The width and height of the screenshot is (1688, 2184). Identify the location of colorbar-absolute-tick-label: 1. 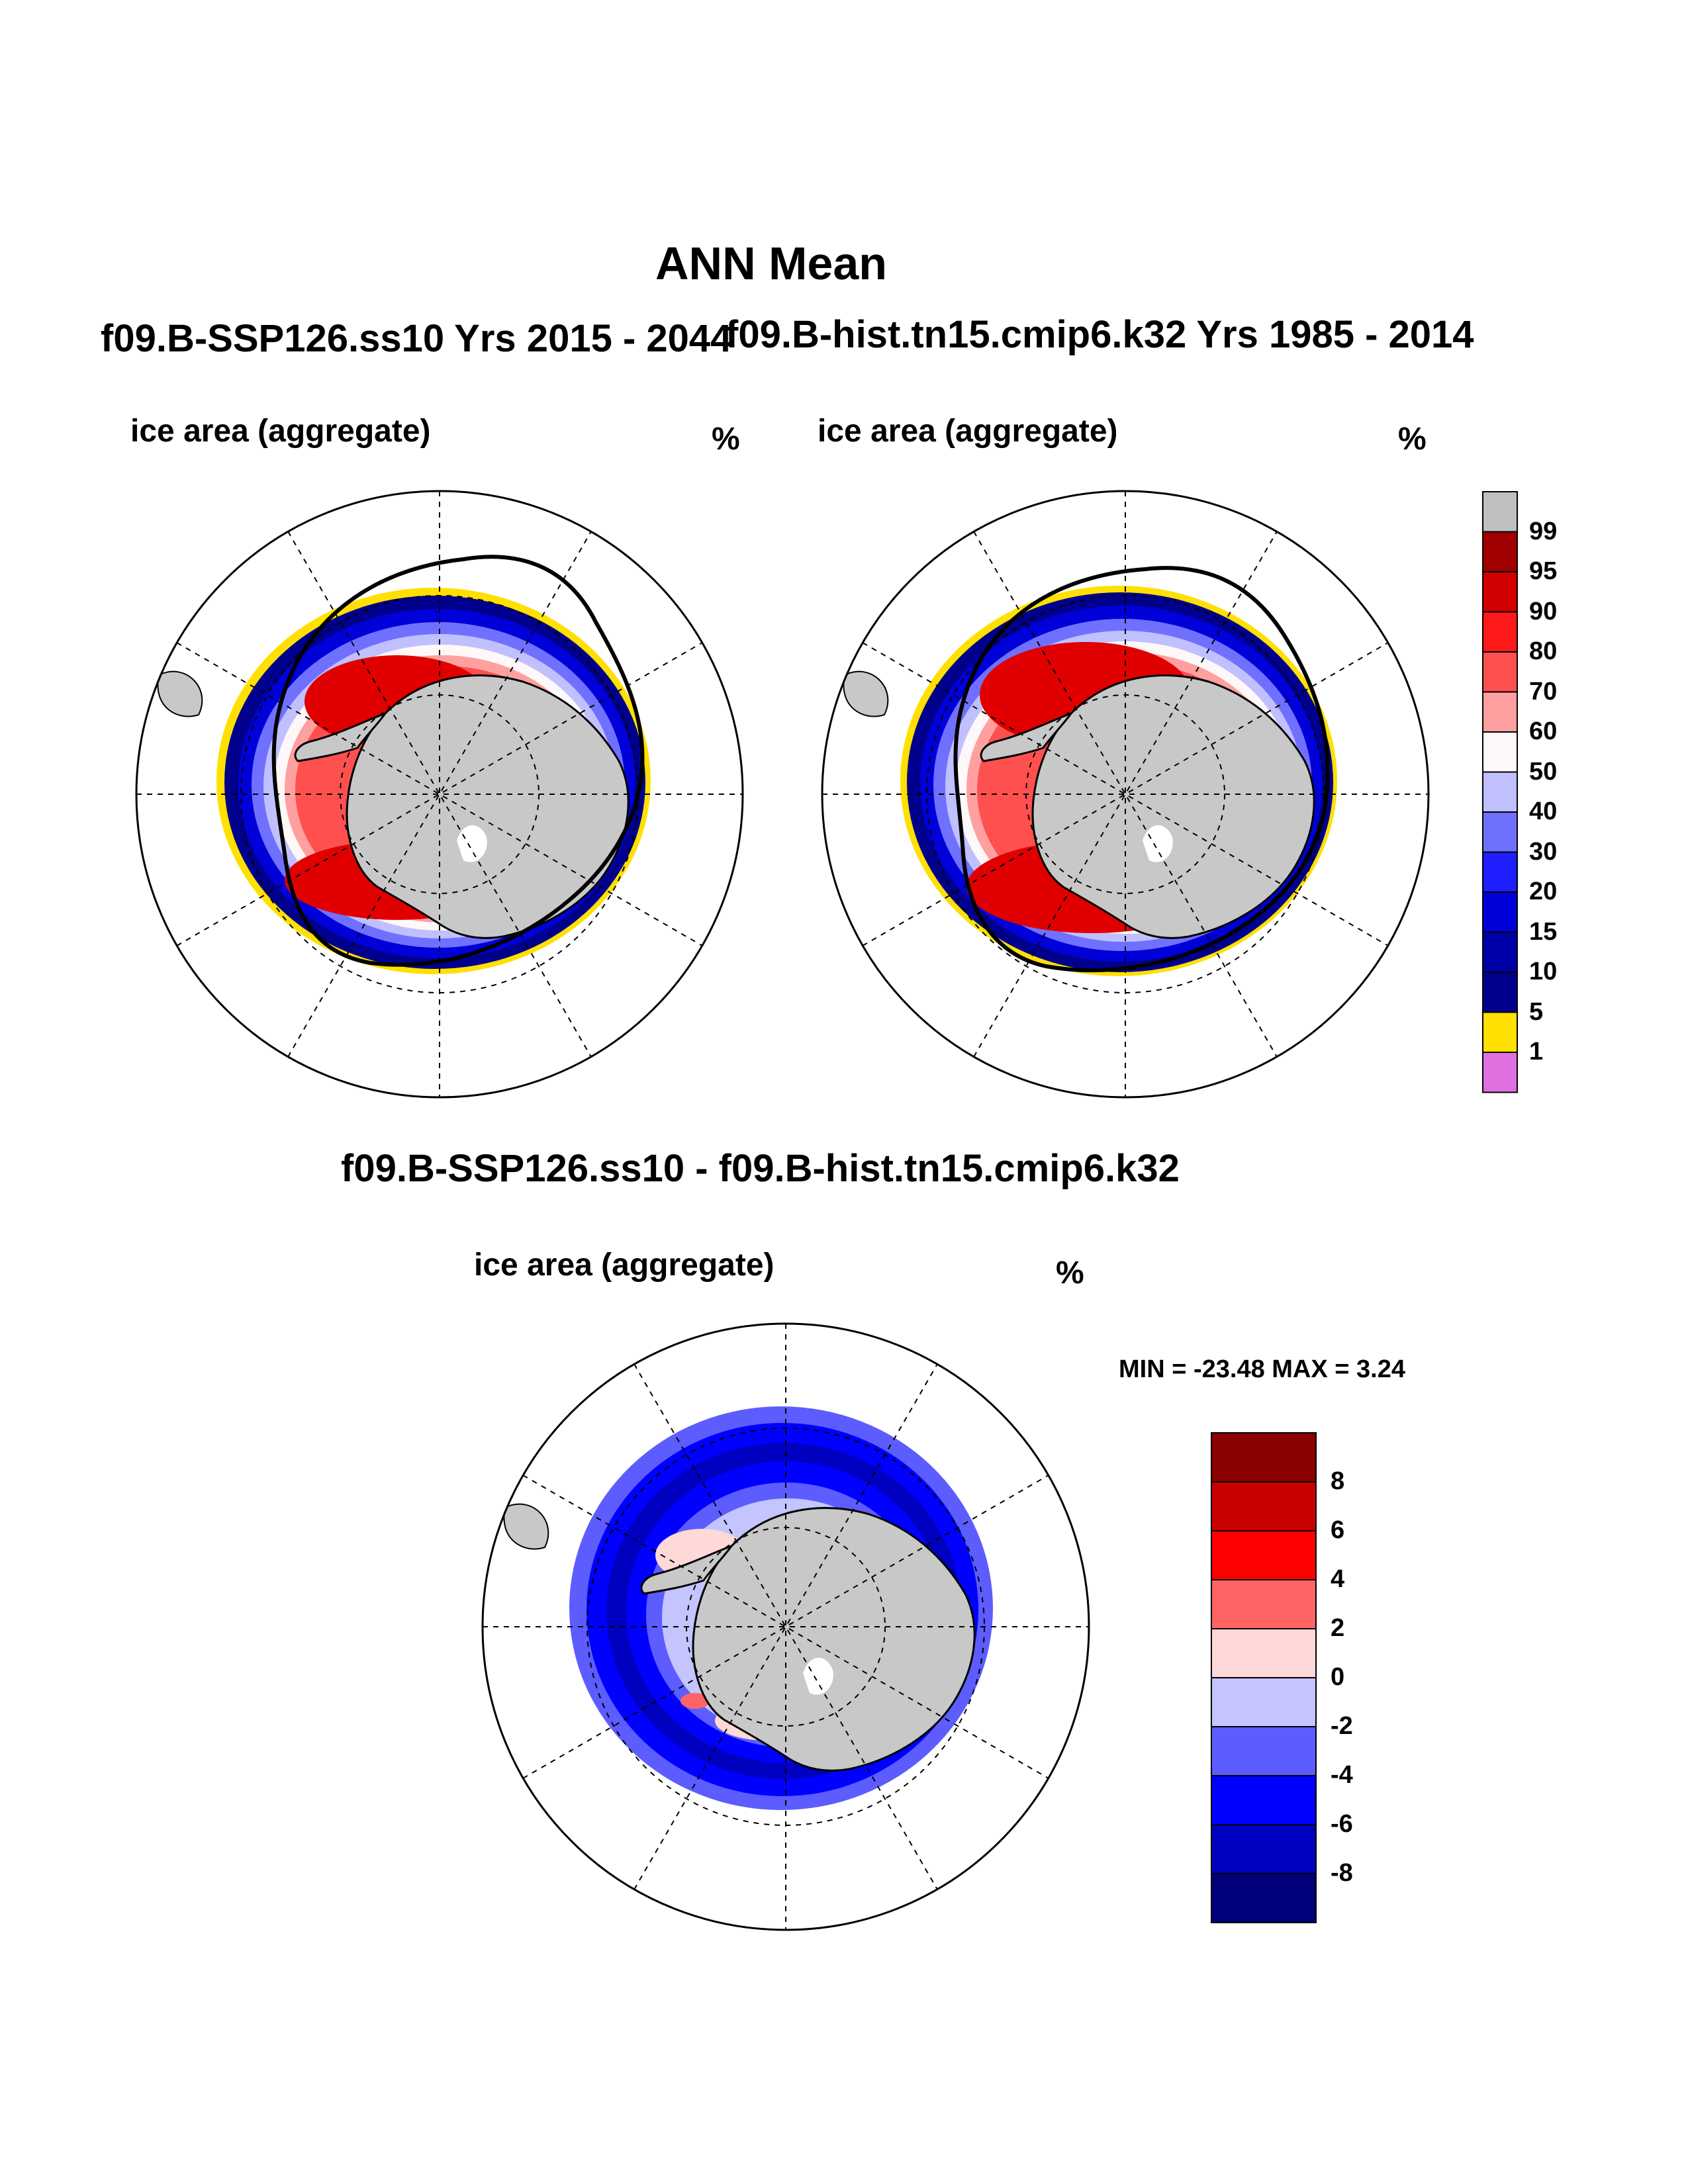
(1536, 1052).